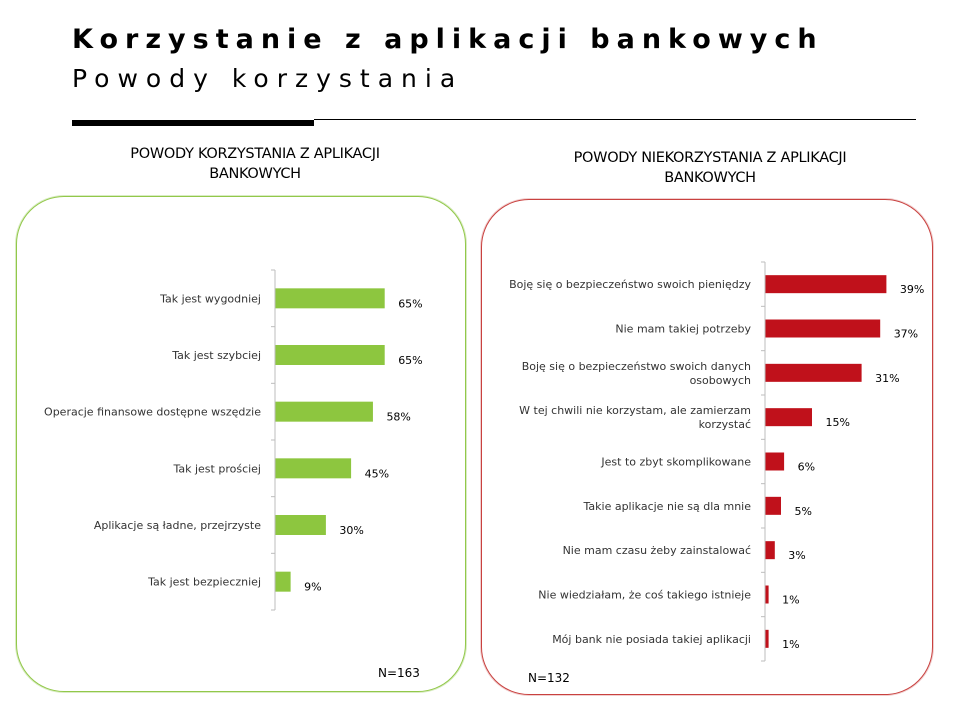 This screenshot has height=720, width=960. I want to click on right-value-label: 5%, so click(803, 511).